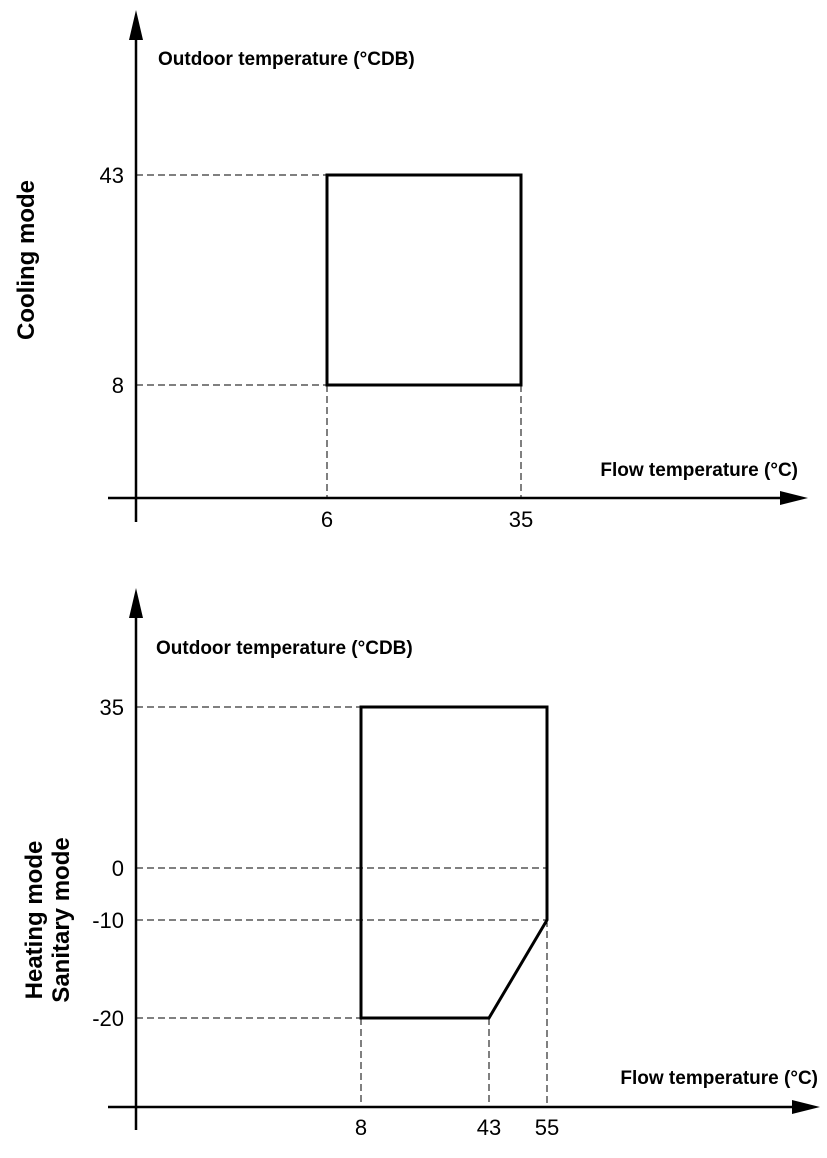  I want to click on heating-y-tick-minus-20: -20, so click(108, 1018).